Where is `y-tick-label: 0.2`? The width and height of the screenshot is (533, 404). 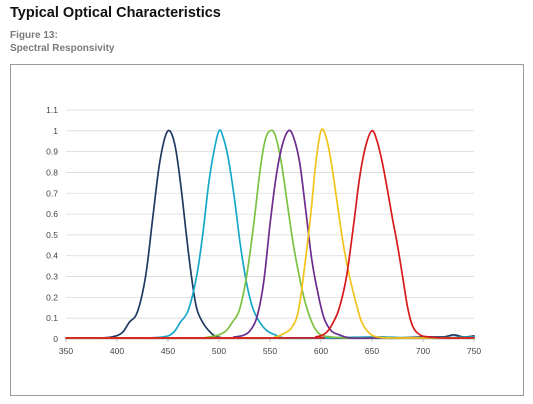 y-tick-label: 0.2 is located at coordinates (52, 297).